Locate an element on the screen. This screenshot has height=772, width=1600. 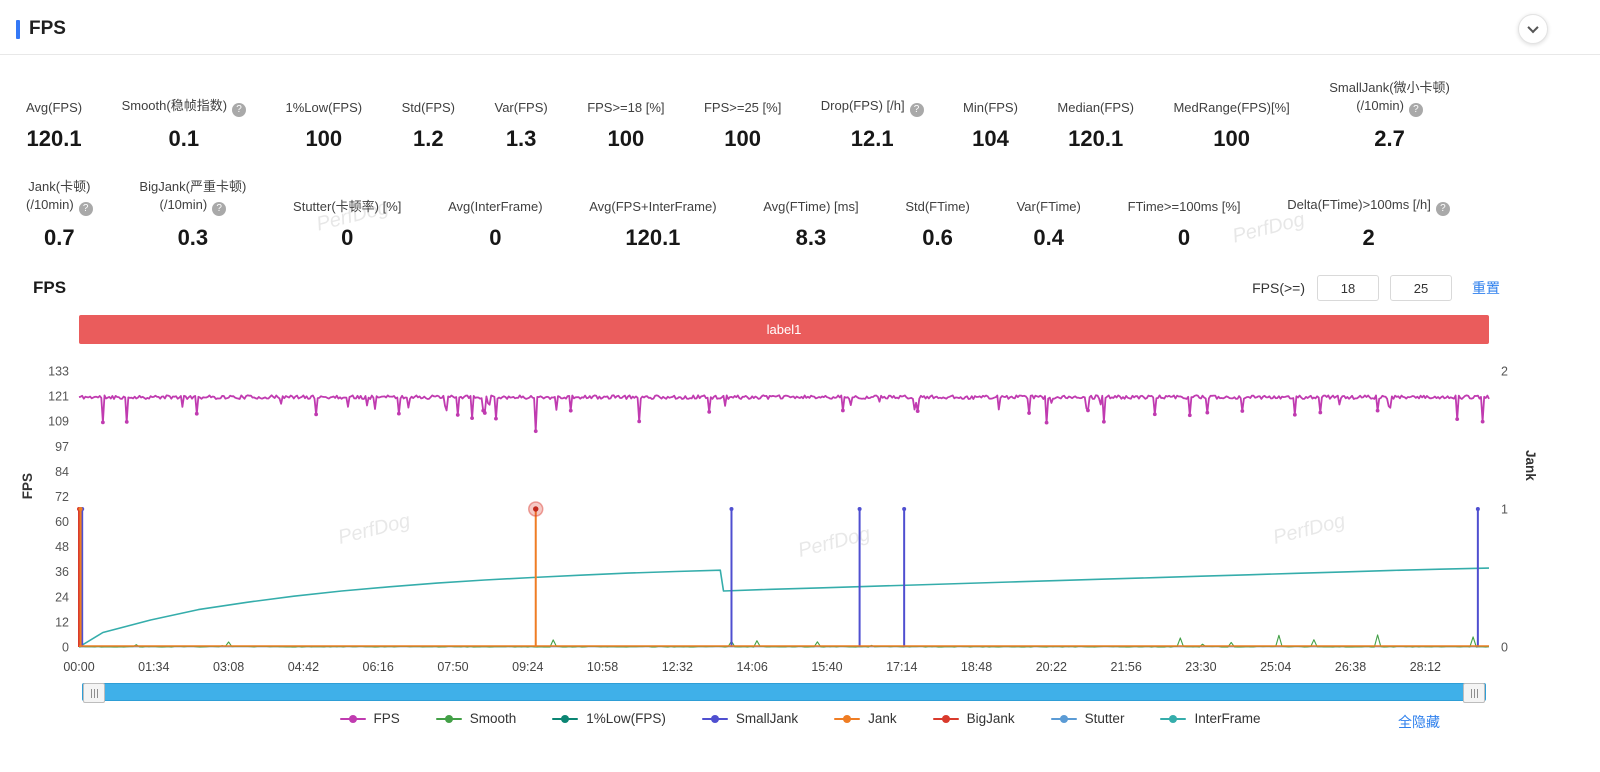
svg-text: 109 is located at coordinates (58, 422).